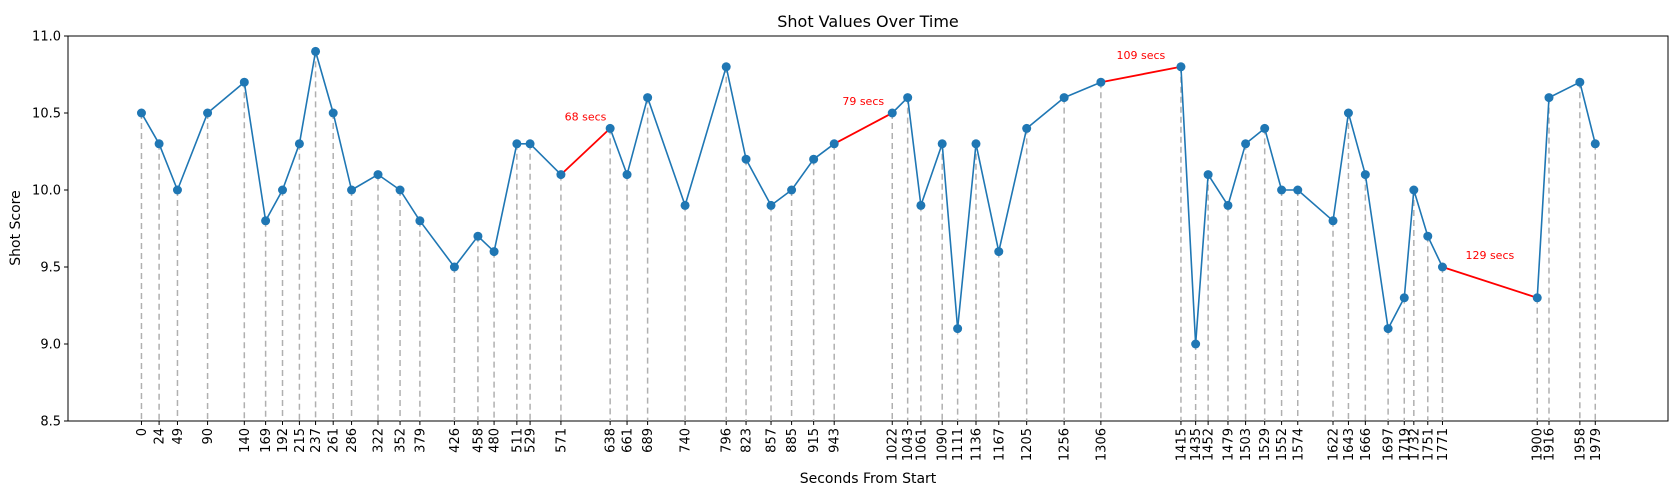  I want to click on y-tick-label: 10.0, so click(46, 191).